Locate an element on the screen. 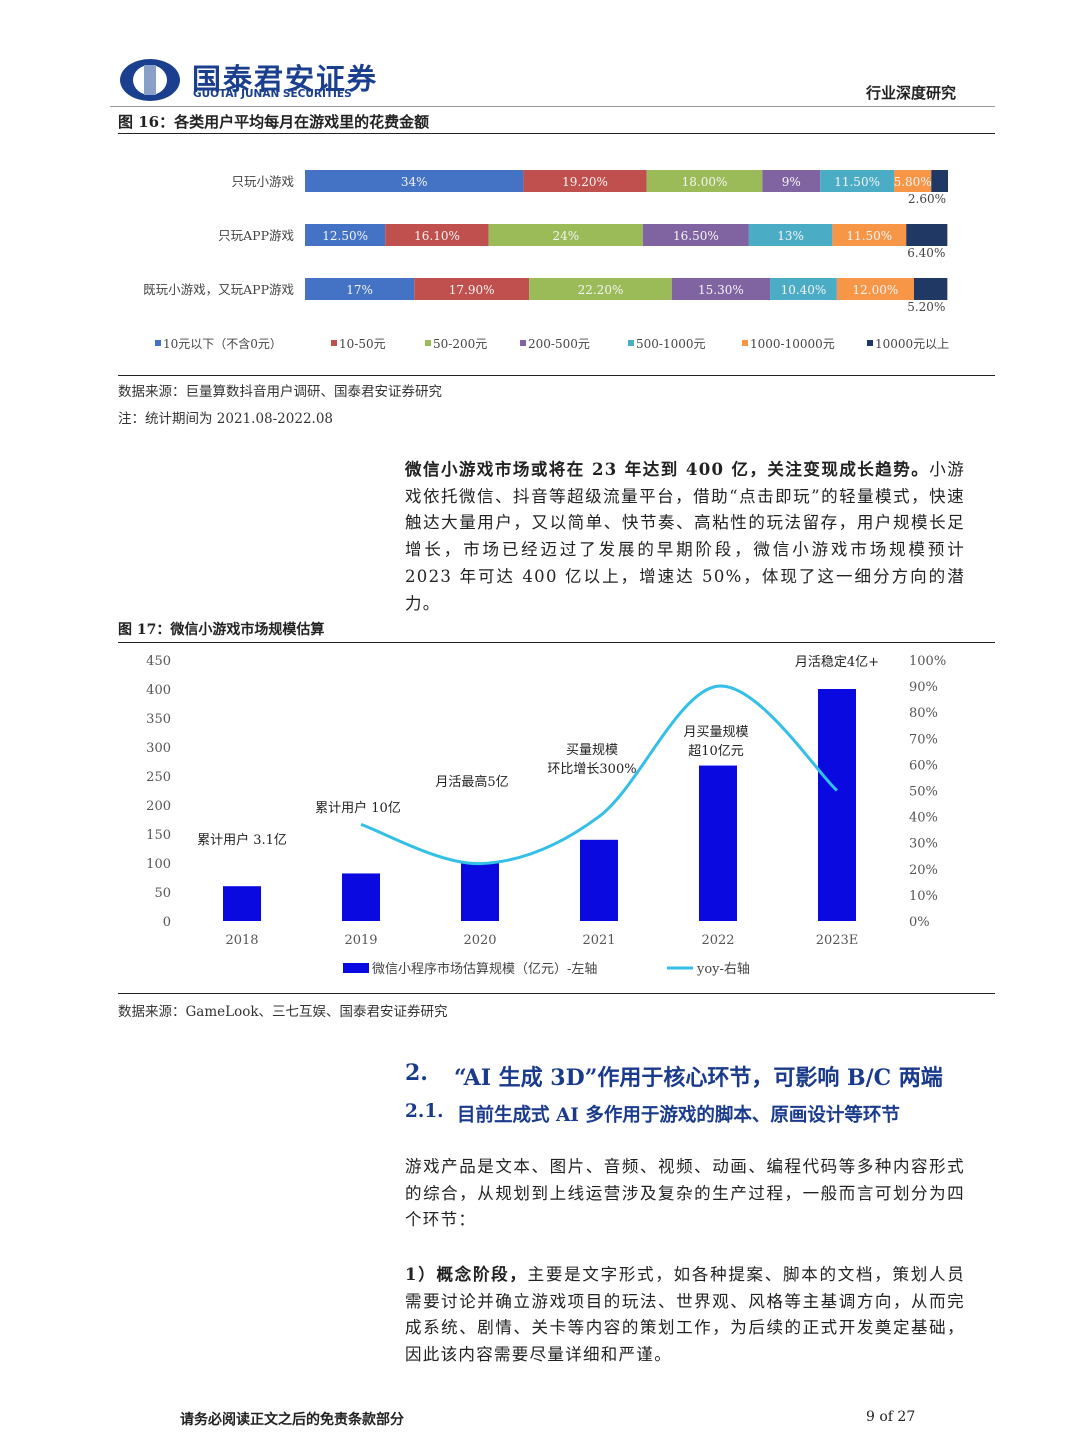 The width and height of the screenshot is (1080, 1439). value-label: 34% is located at coordinates (414, 182).